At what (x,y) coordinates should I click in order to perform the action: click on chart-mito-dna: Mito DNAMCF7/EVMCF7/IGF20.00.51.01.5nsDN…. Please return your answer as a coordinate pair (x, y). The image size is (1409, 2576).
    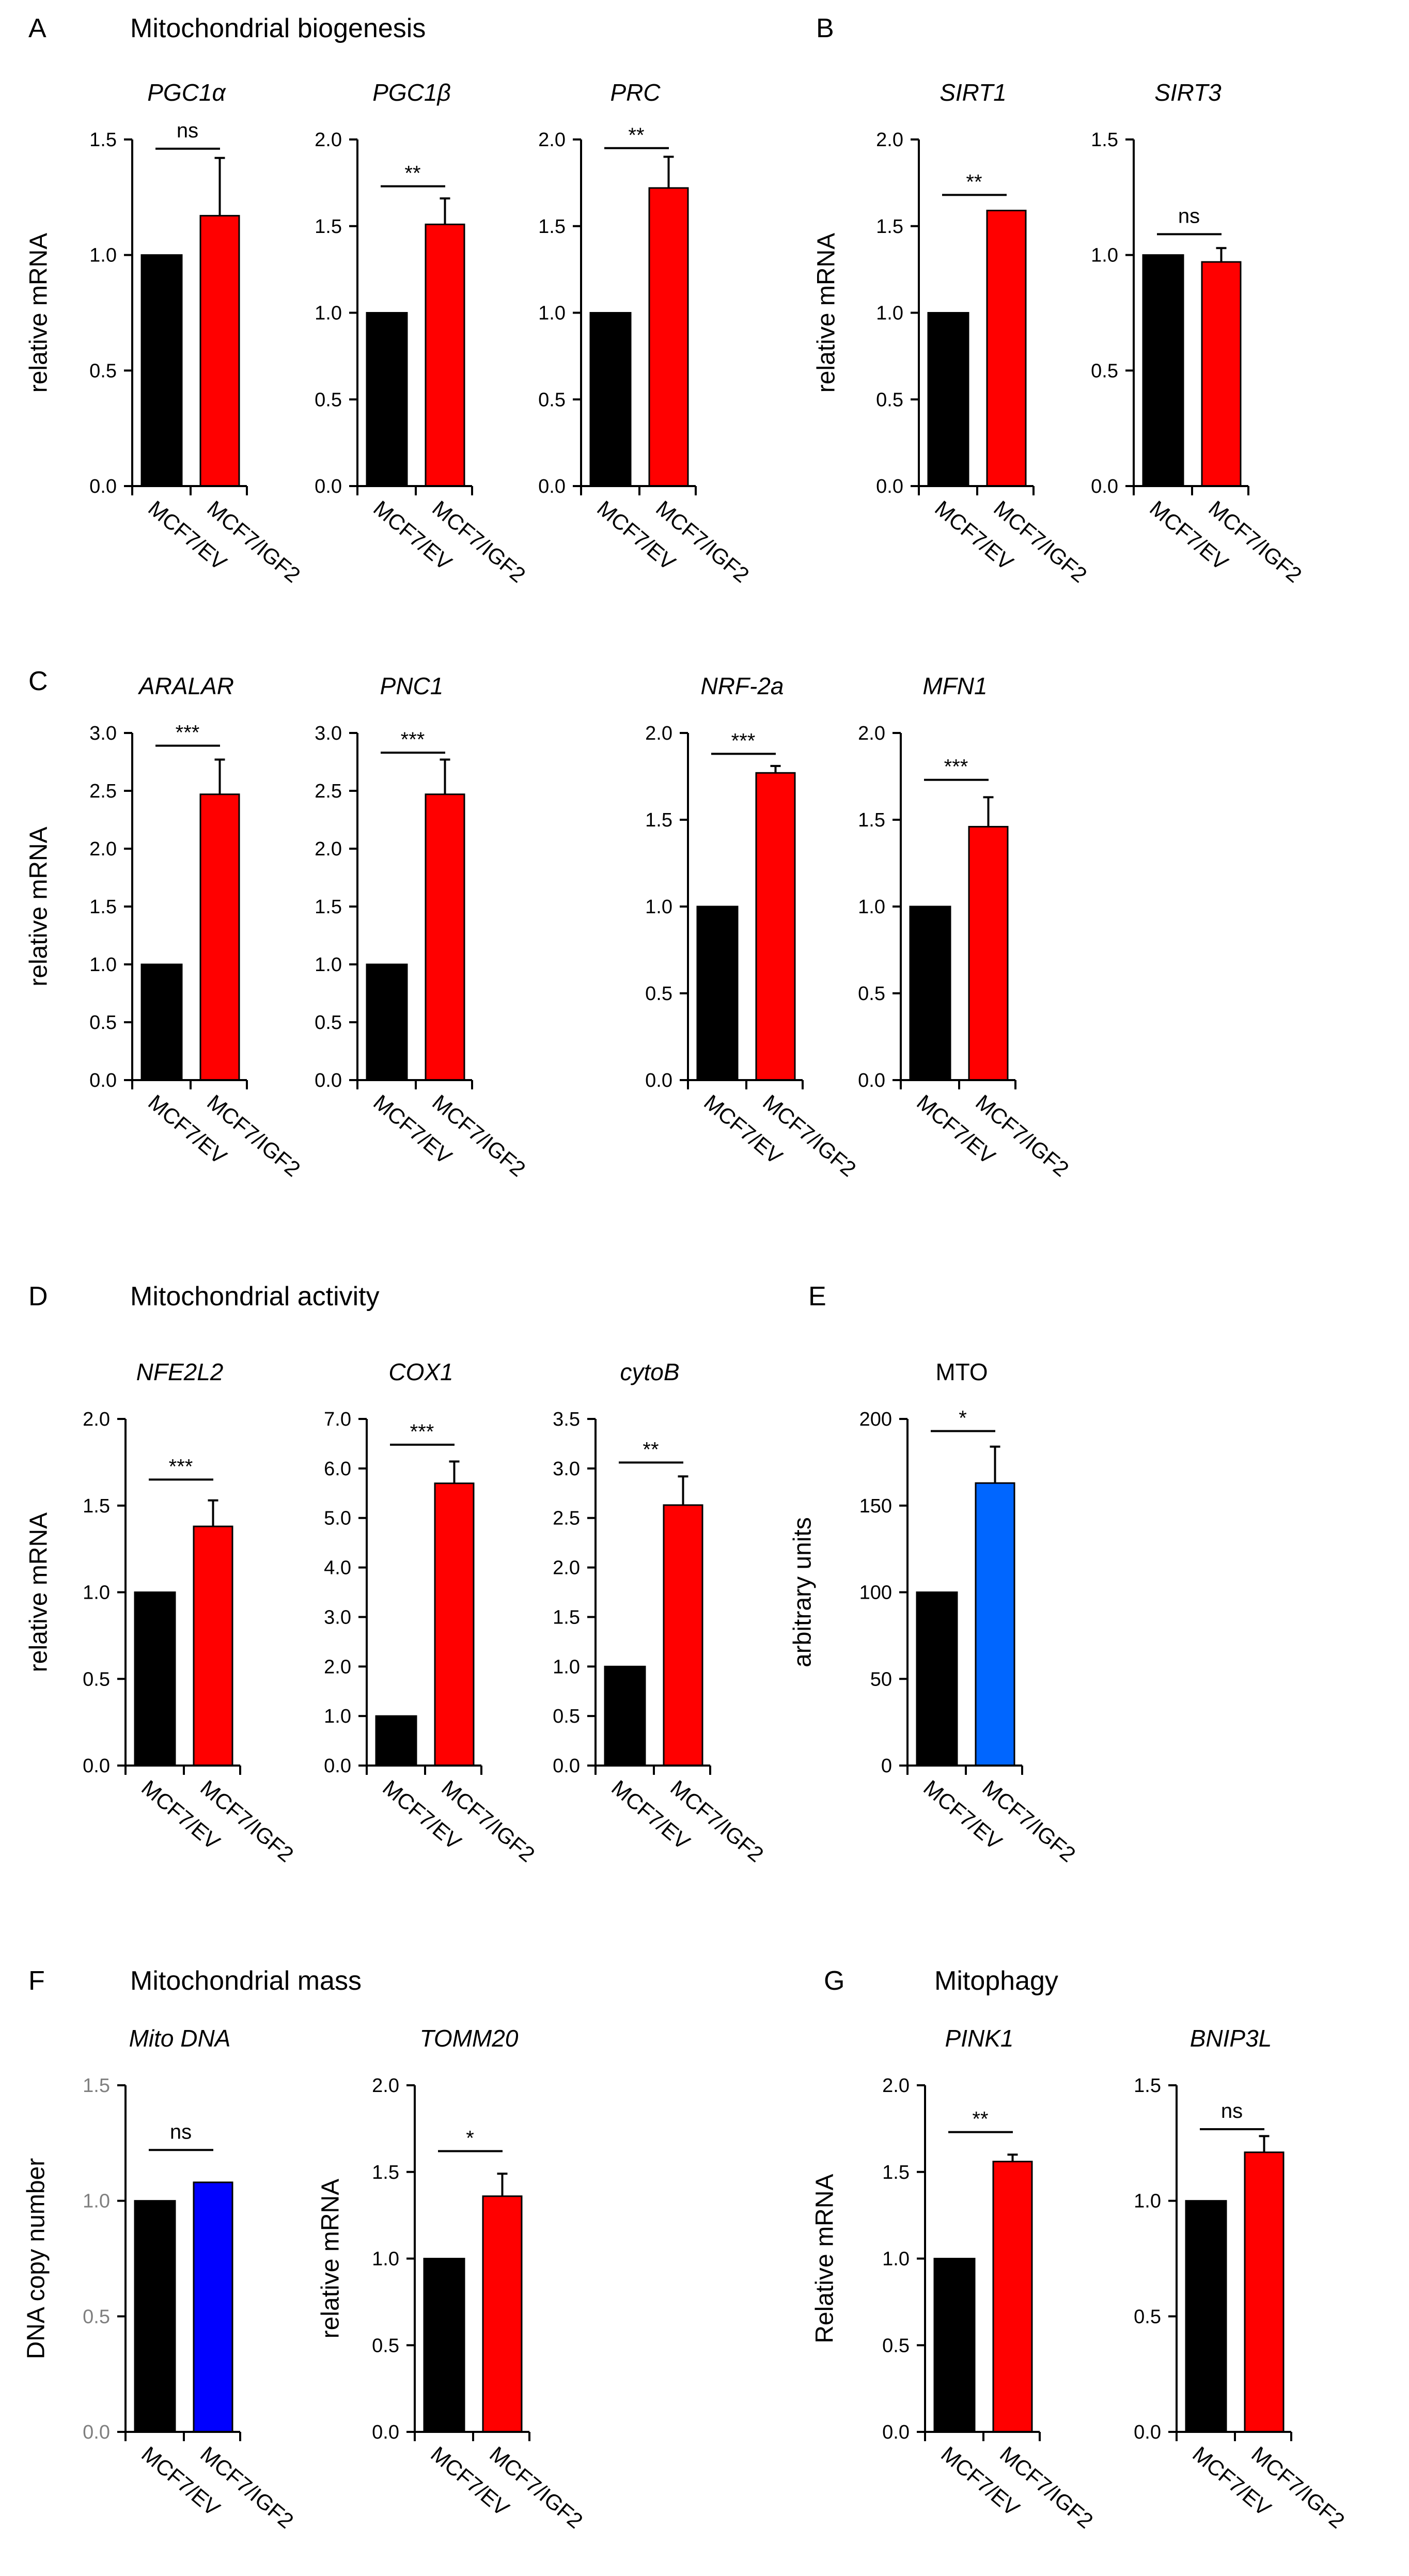
    Looking at the image, I should click on (161, 2279).